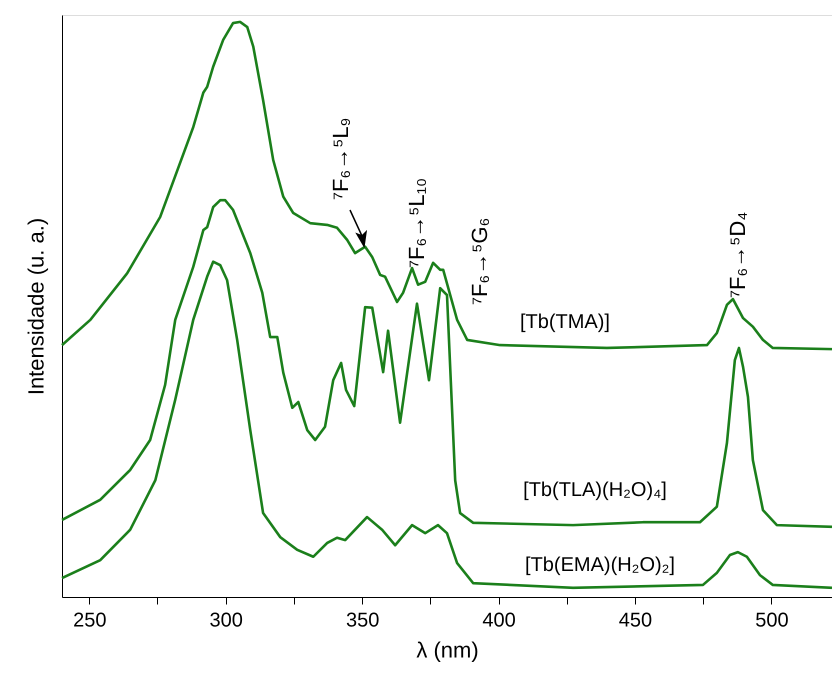 The width and height of the screenshot is (832, 684). I want to click on x-tick-label: 300, so click(226, 621).